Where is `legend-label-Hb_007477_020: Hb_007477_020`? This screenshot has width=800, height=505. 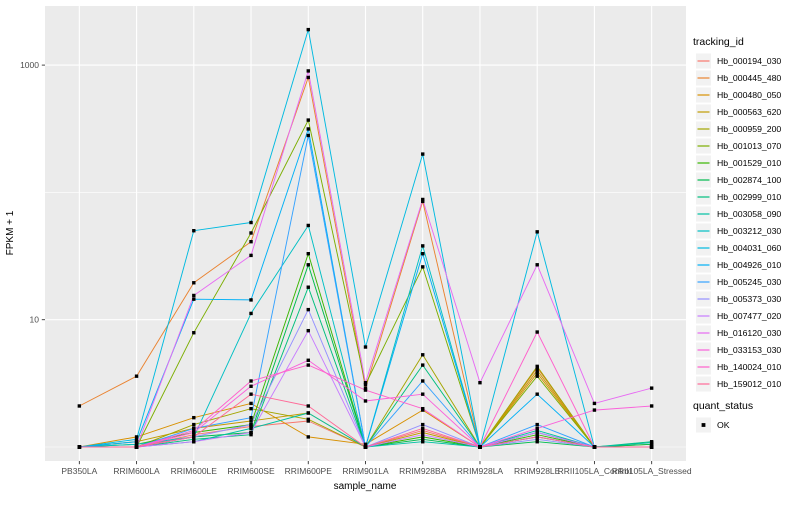
legend-label-Hb_007477_020: Hb_007477_020 is located at coordinates (749, 316).